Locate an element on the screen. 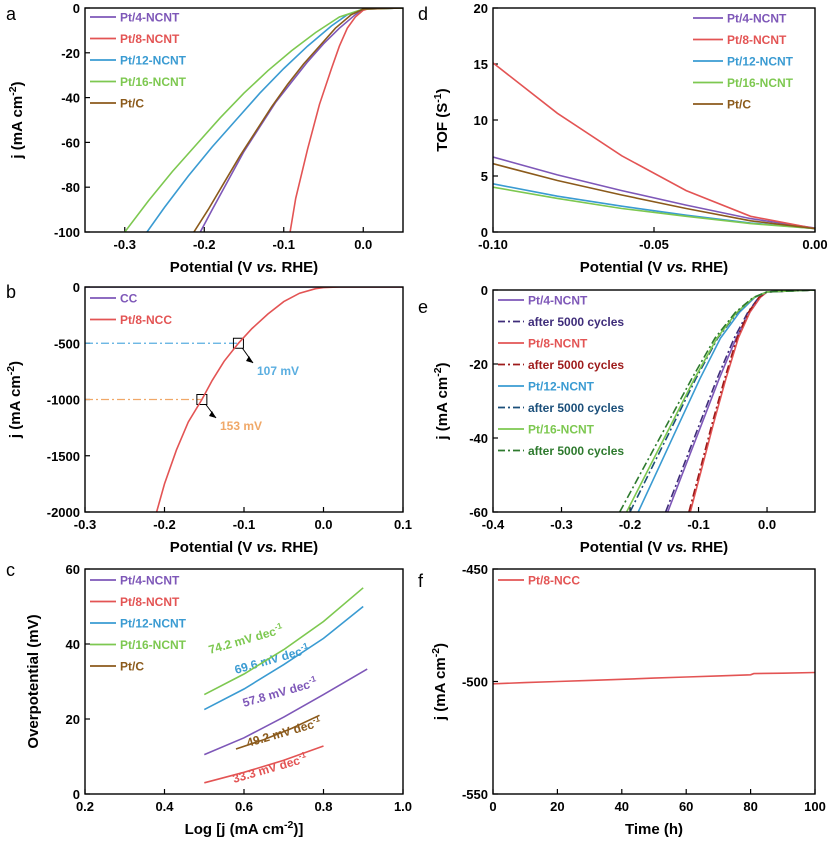 The width and height of the screenshot is (828, 847). x-tick-label: 0.8 is located at coordinates (323, 806).